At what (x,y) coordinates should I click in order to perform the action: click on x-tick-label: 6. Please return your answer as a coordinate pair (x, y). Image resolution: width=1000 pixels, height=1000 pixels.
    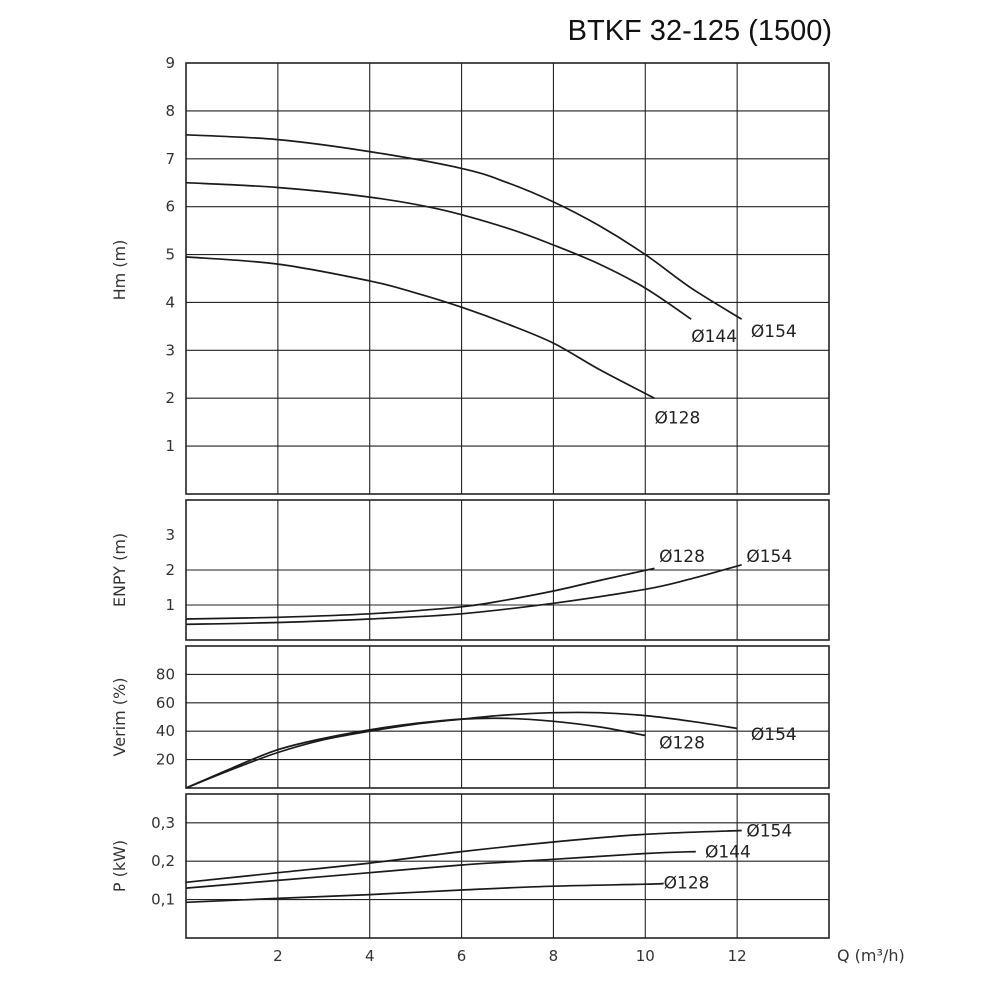
    Looking at the image, I should click on (462, 956).